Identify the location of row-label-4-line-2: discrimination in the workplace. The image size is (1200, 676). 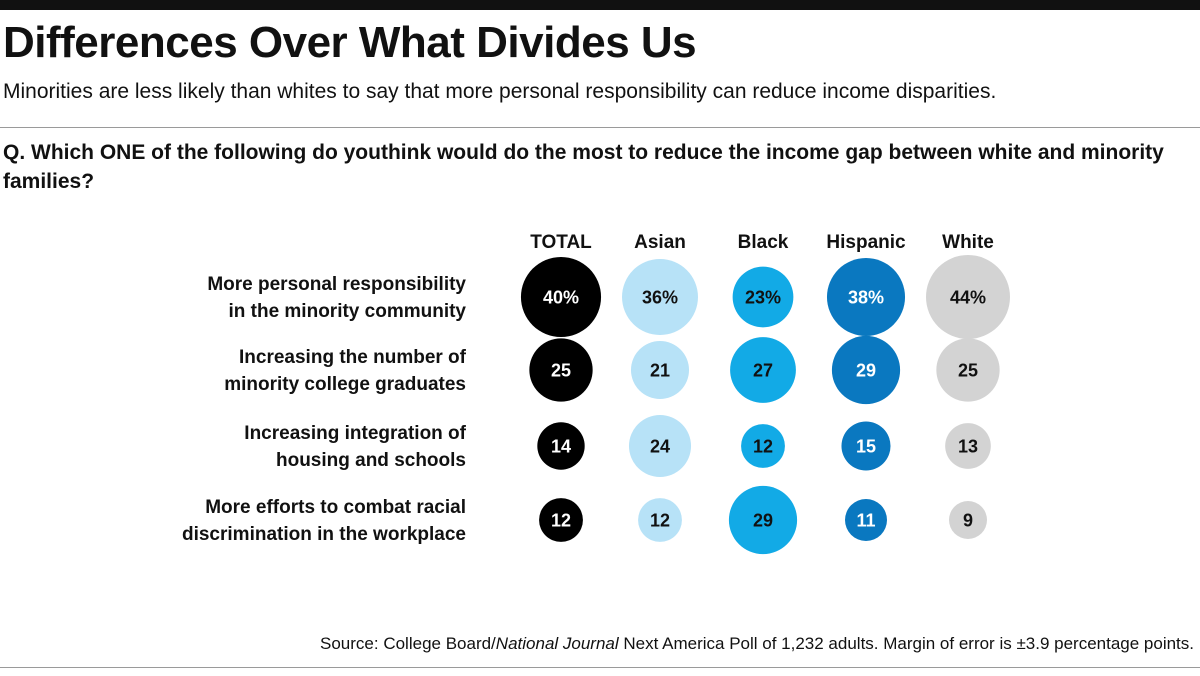
(324, 534).